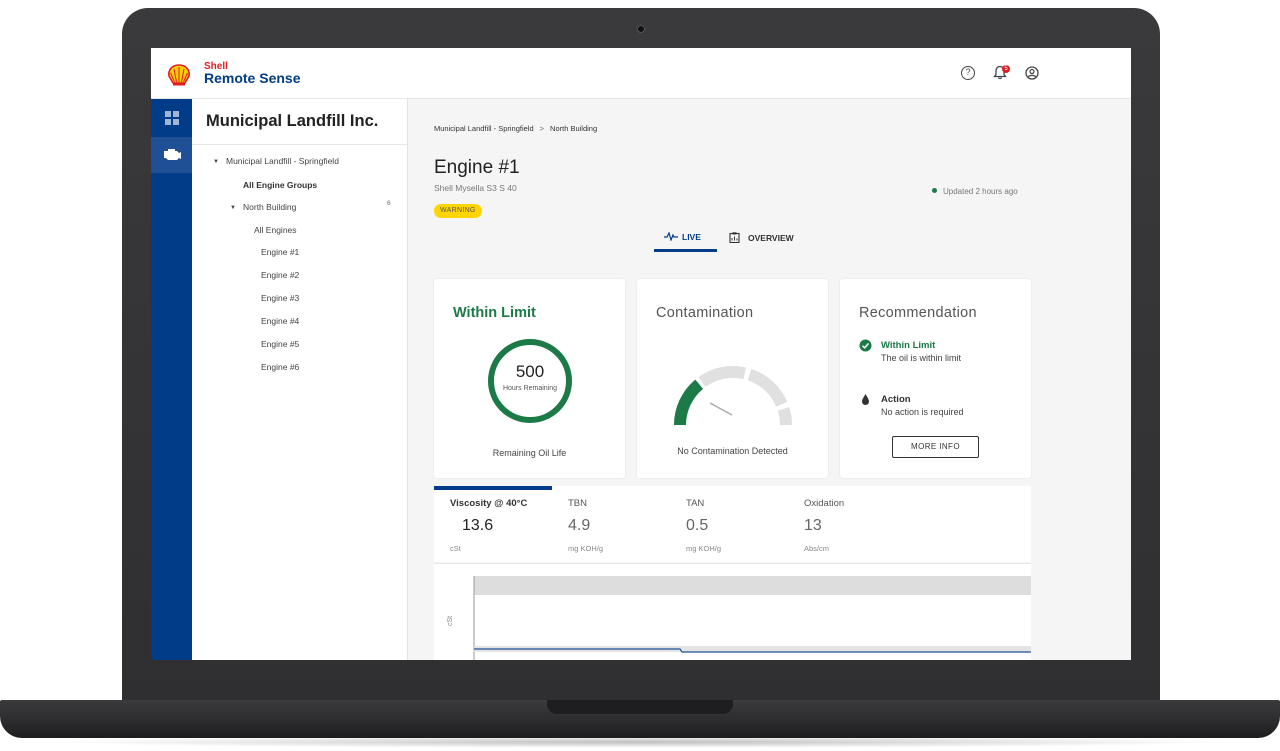 The height and width of the screenshot is (751, 1280). Describe the element at coordinates (1032, 73) in the screenshot. I see `user-account-icon` at that location.